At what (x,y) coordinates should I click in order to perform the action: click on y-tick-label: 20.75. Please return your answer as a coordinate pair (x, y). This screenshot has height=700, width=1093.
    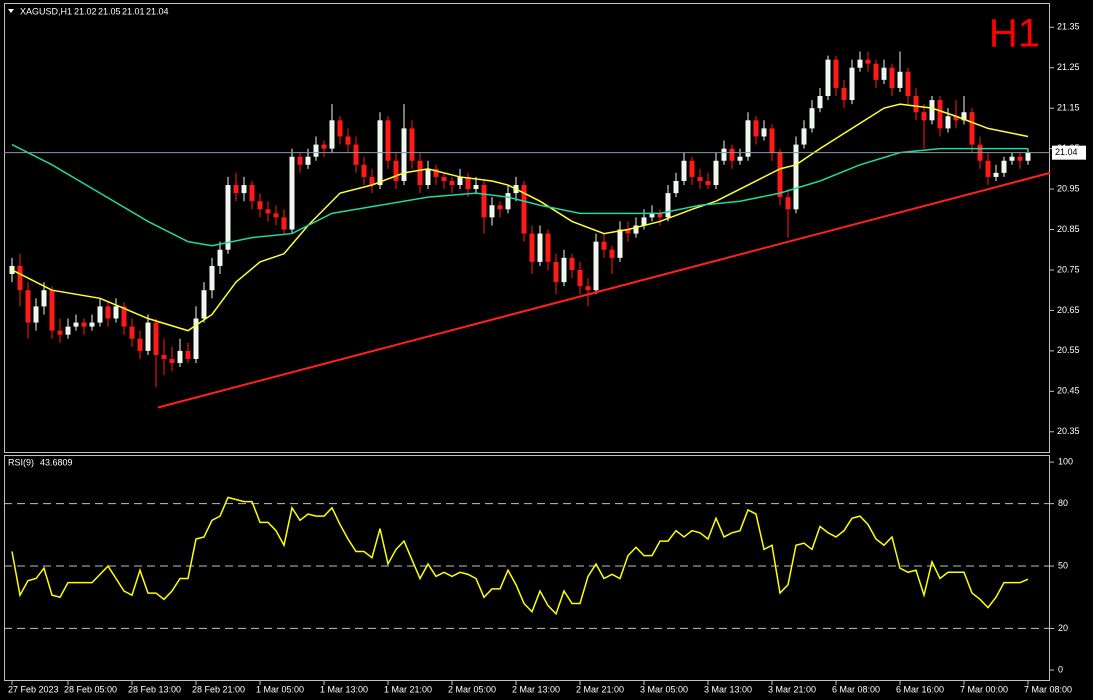
    Looking at the image, I should click on (1068, 269).